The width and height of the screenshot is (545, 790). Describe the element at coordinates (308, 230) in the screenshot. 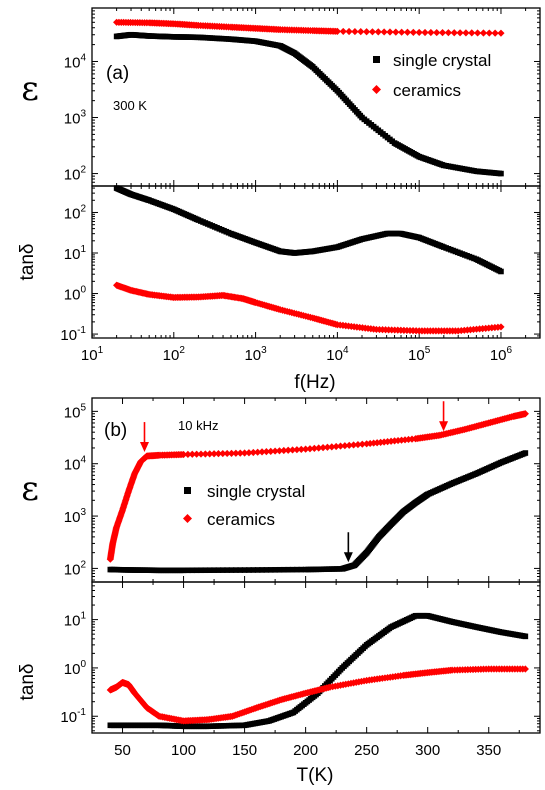

I see `series-single-crystal` at that location.